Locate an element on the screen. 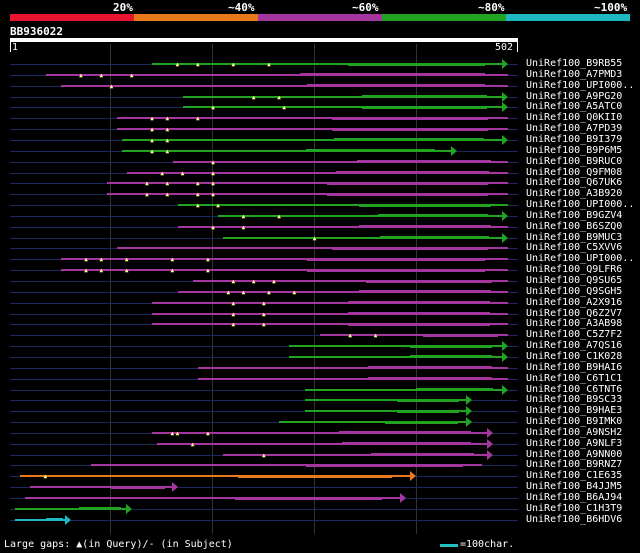  hit-row: UniRef100_C1K028 is located at coordinates (320, 356).